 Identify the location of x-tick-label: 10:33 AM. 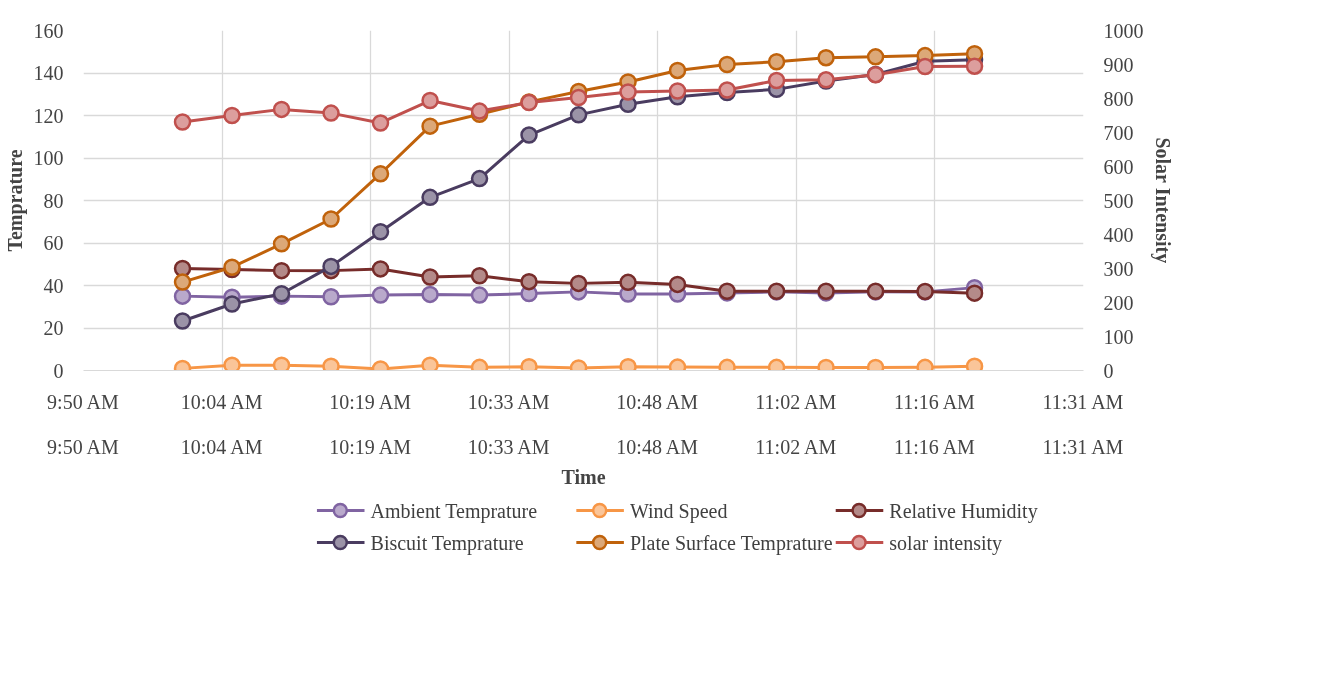
(508, 401).